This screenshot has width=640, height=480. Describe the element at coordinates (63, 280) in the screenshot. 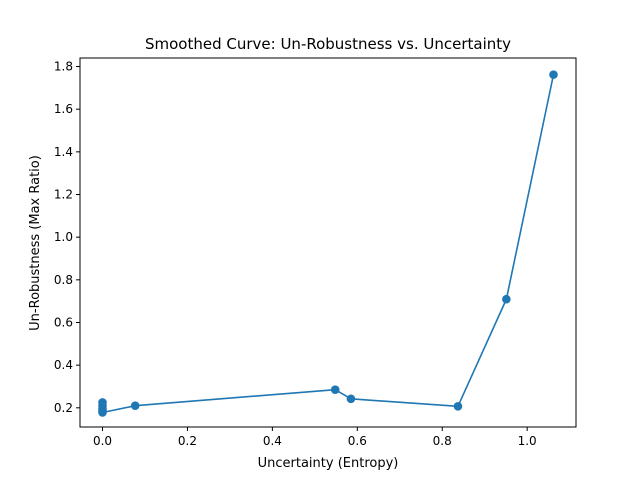

I see `y-tick-label: 0.8` at that location.